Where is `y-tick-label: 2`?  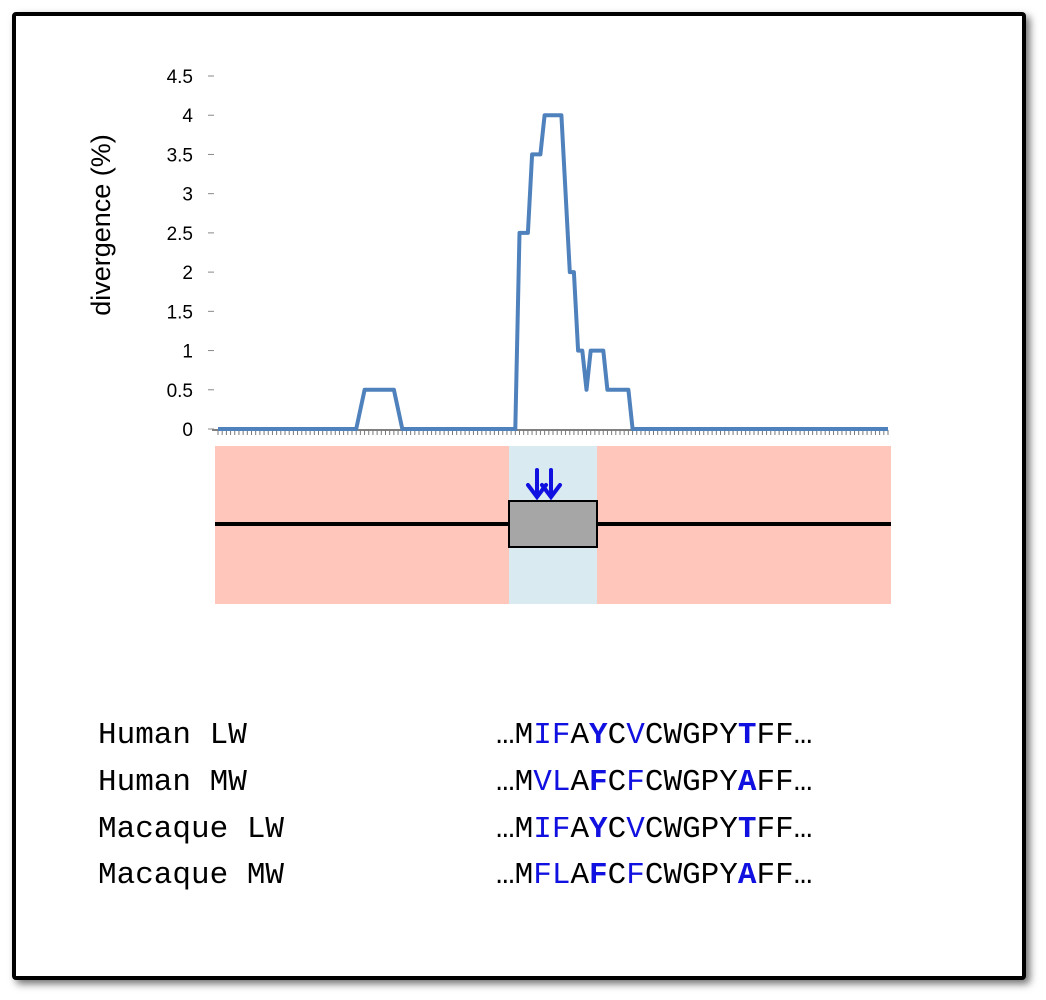
y-tick-label: 2 is located at coordinates (187, 273).